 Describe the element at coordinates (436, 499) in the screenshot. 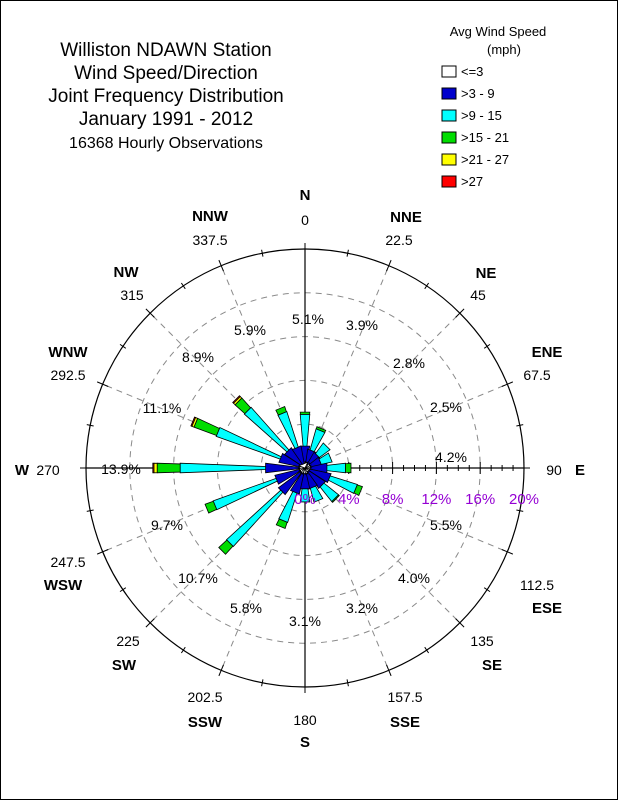

I see `scale-label-3: 12%` at that location.